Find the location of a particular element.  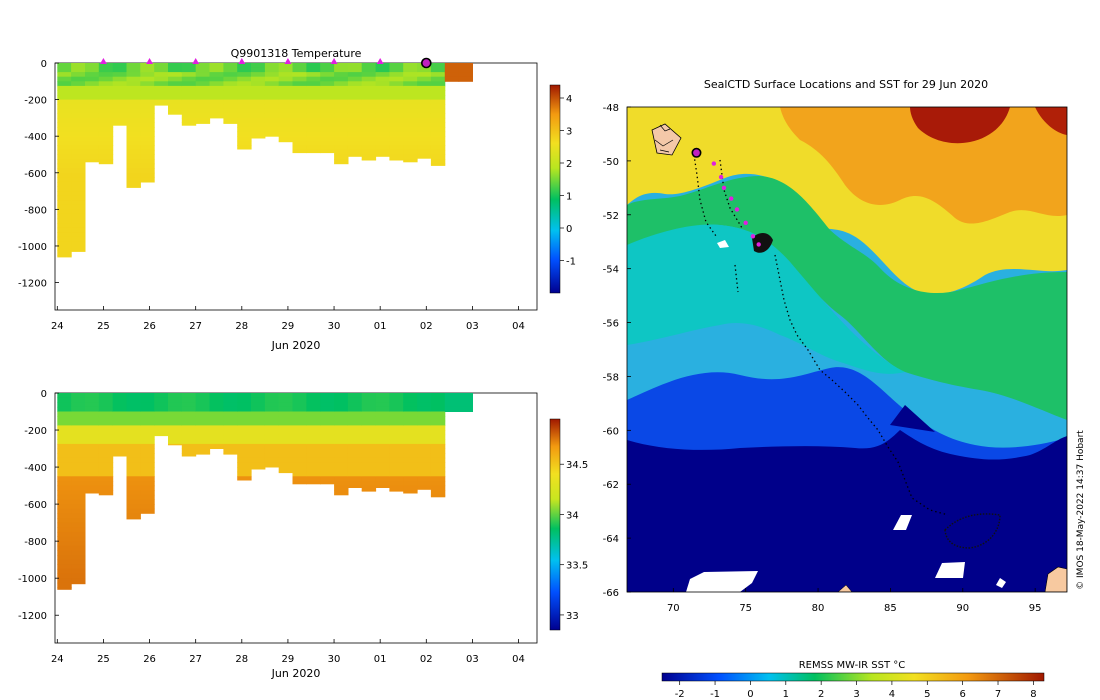

map-y-tick-label: -48 is located at coordinates (611, 108).